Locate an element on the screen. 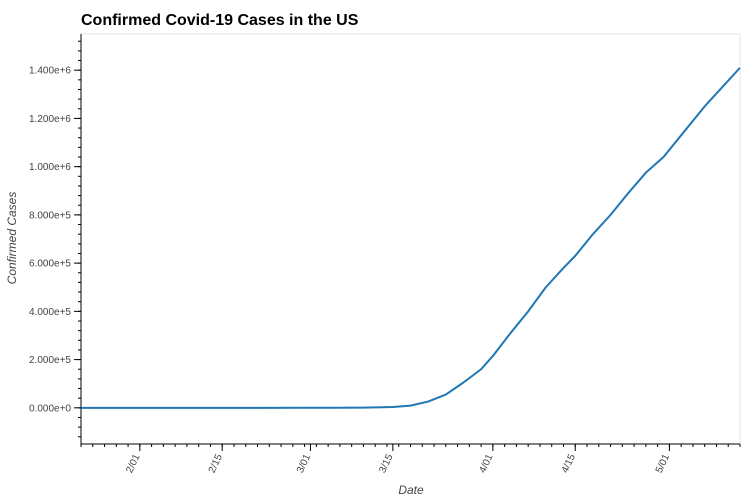 The width and height of the screenshot is (750, 500). x-tick-label: 3/15 is located at coordinates (386, 463).